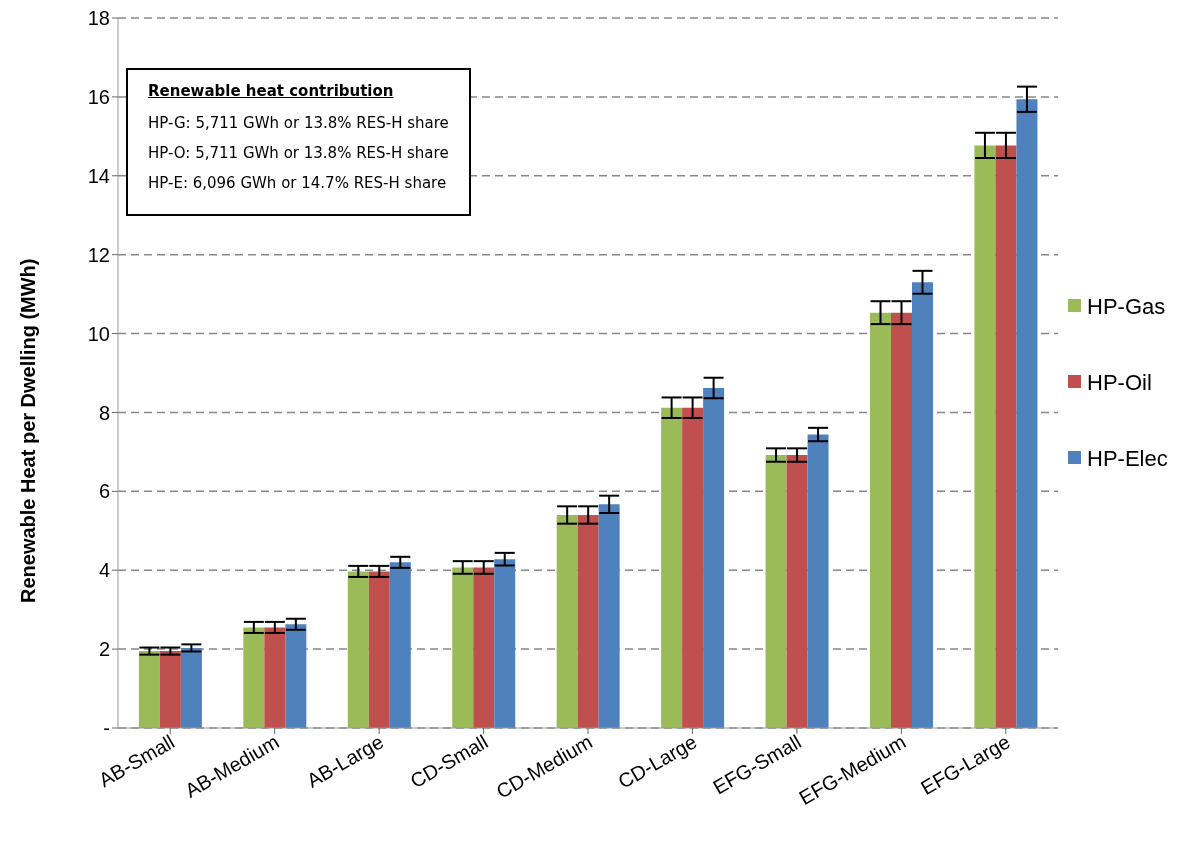  Describe the element at coordinates (298, 123) in the screenshot. I see `annotation: HP-G: 5,711 GWh or 13.8% RES-H share` at that location.